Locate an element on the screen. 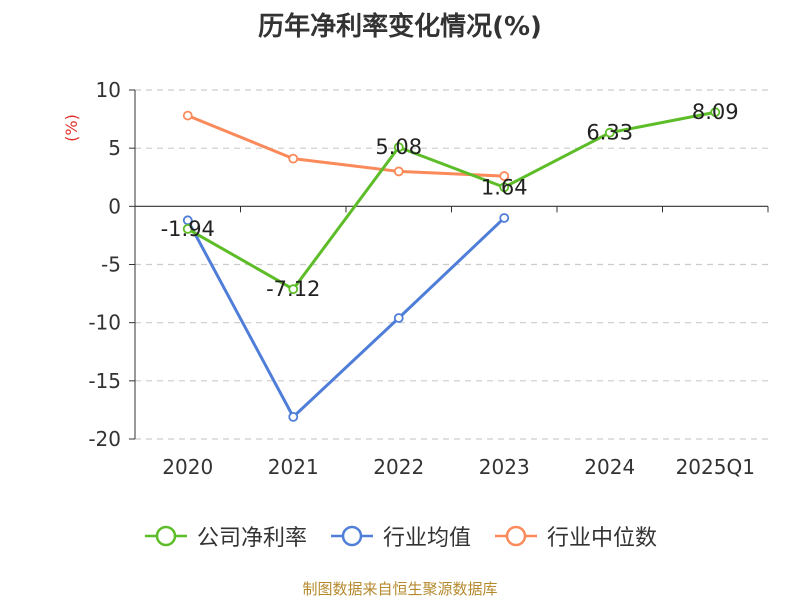 This screenshot has height=600, width=800. chart-legend: 公司净利率 行业均值 行业中位数 is located at coordinates (400, 536).